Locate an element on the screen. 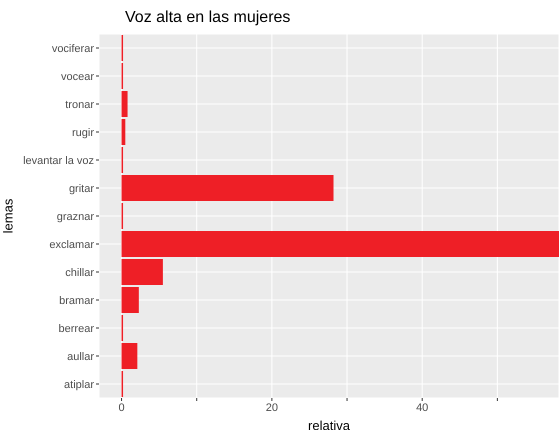  y-tick-label: graznar is located at coordinates (75, 216).